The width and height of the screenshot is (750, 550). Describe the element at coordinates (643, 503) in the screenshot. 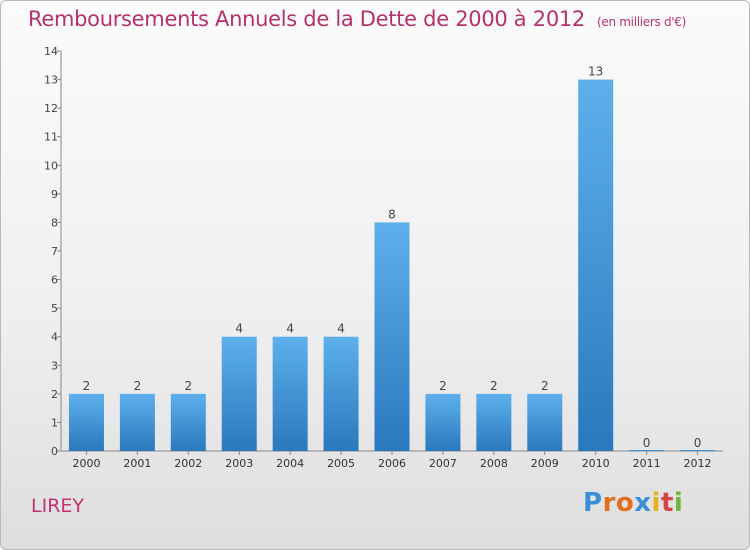

I see `logo-letter: x` at that location.